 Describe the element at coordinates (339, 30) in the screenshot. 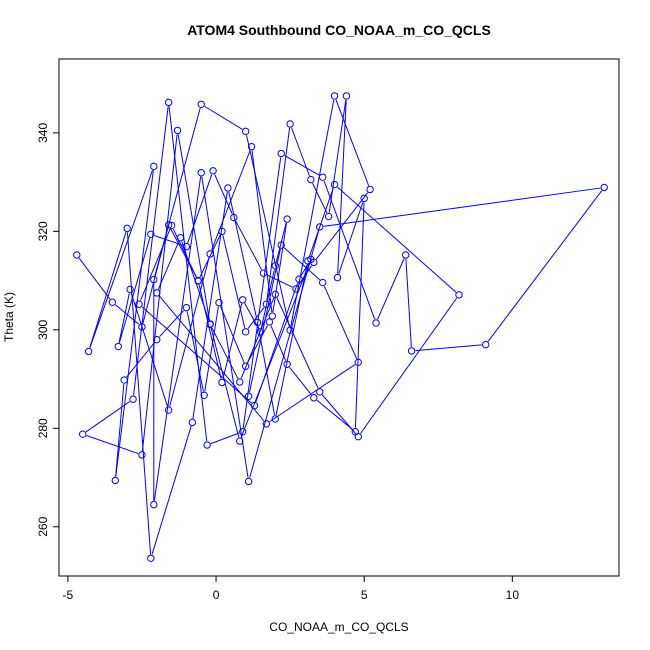

I see `chart-title: ATOM4 Southbound CO_NOAA_m_CO_QCLS` at that location.